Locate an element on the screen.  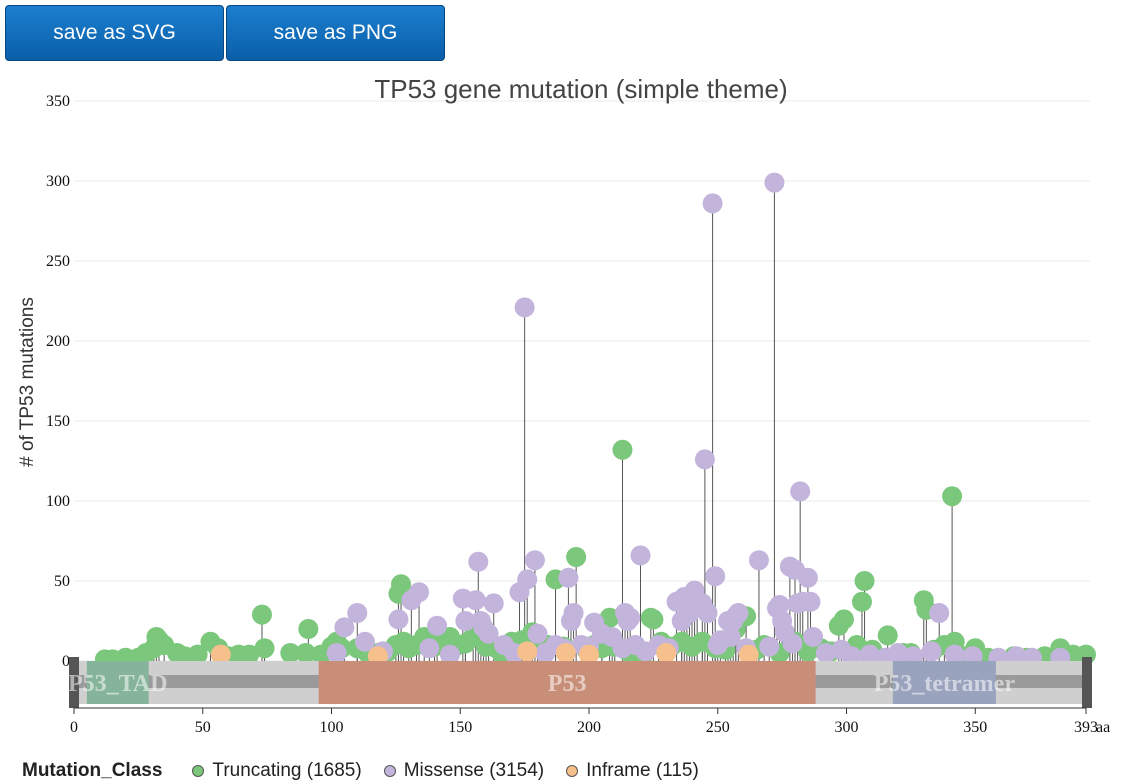
legend-label-missense: Missense (3154) is located at coordinates (474, 770).